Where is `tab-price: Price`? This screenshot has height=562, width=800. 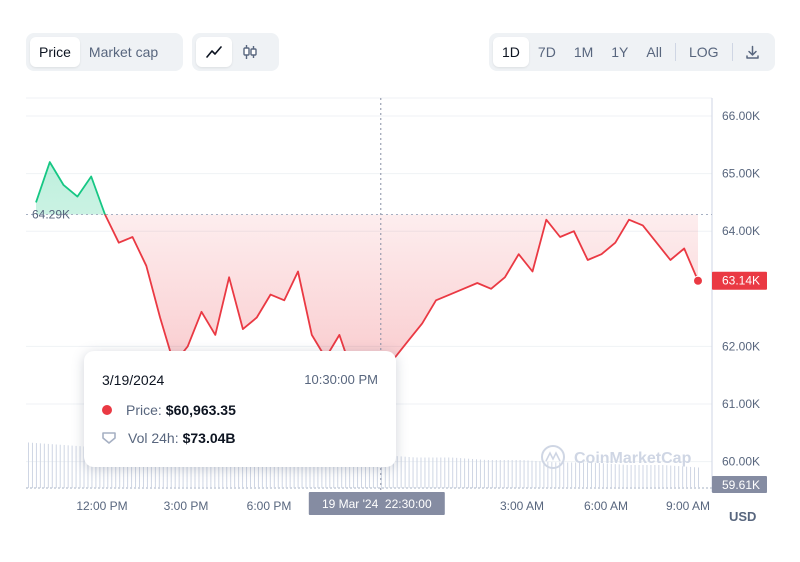 tab-price: Price is located at coordinates (55, 52).